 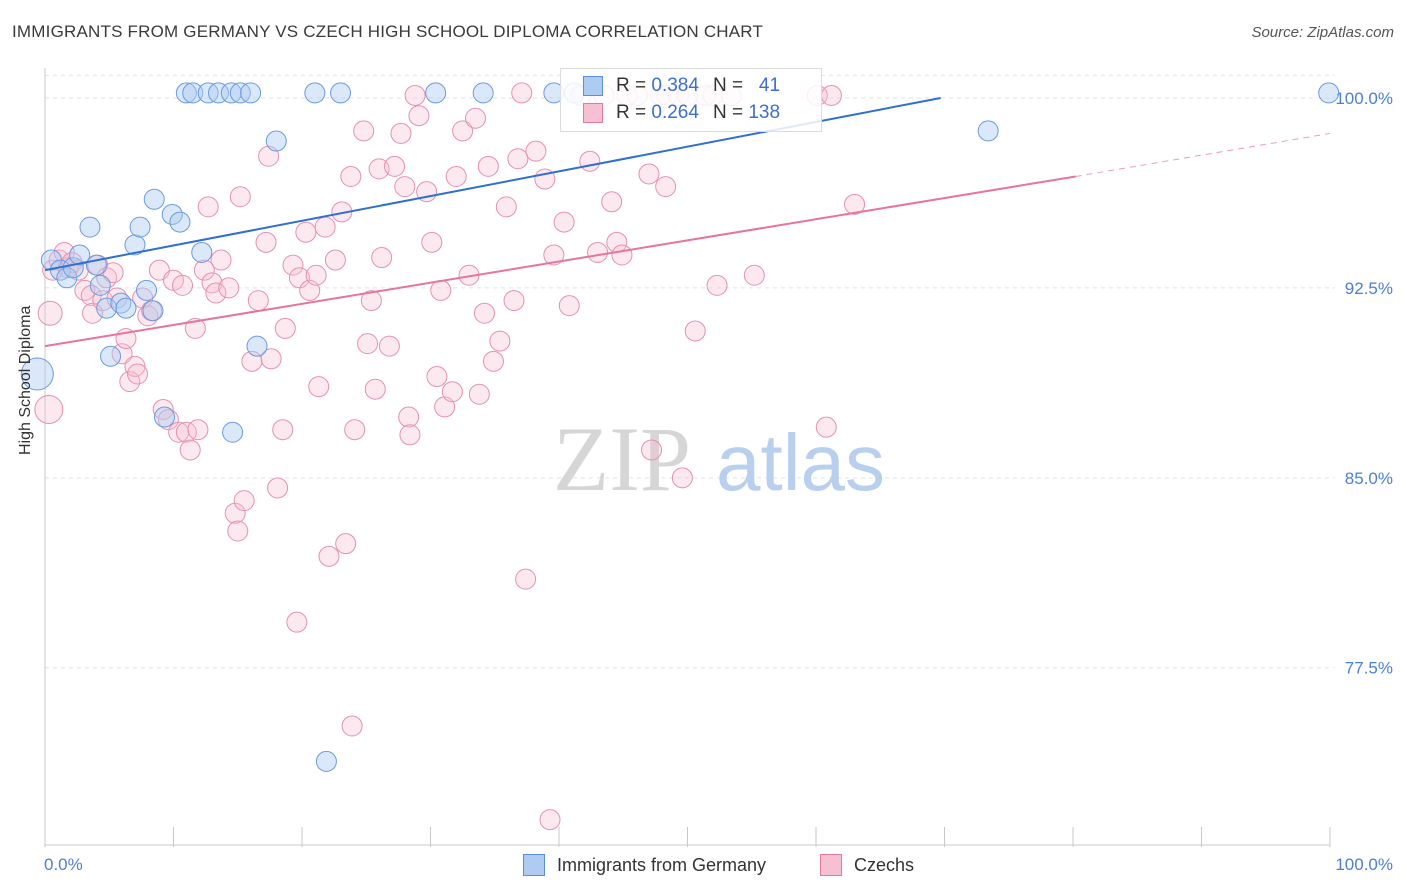 I want to click on watermark-zip: ZIP, so click(x=622, y=459).